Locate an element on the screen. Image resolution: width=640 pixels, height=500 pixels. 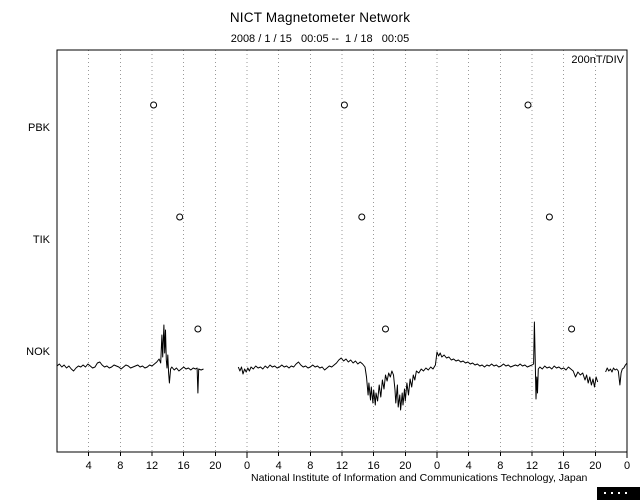
corner-watermark-badge is located at coordinates (618, 493).